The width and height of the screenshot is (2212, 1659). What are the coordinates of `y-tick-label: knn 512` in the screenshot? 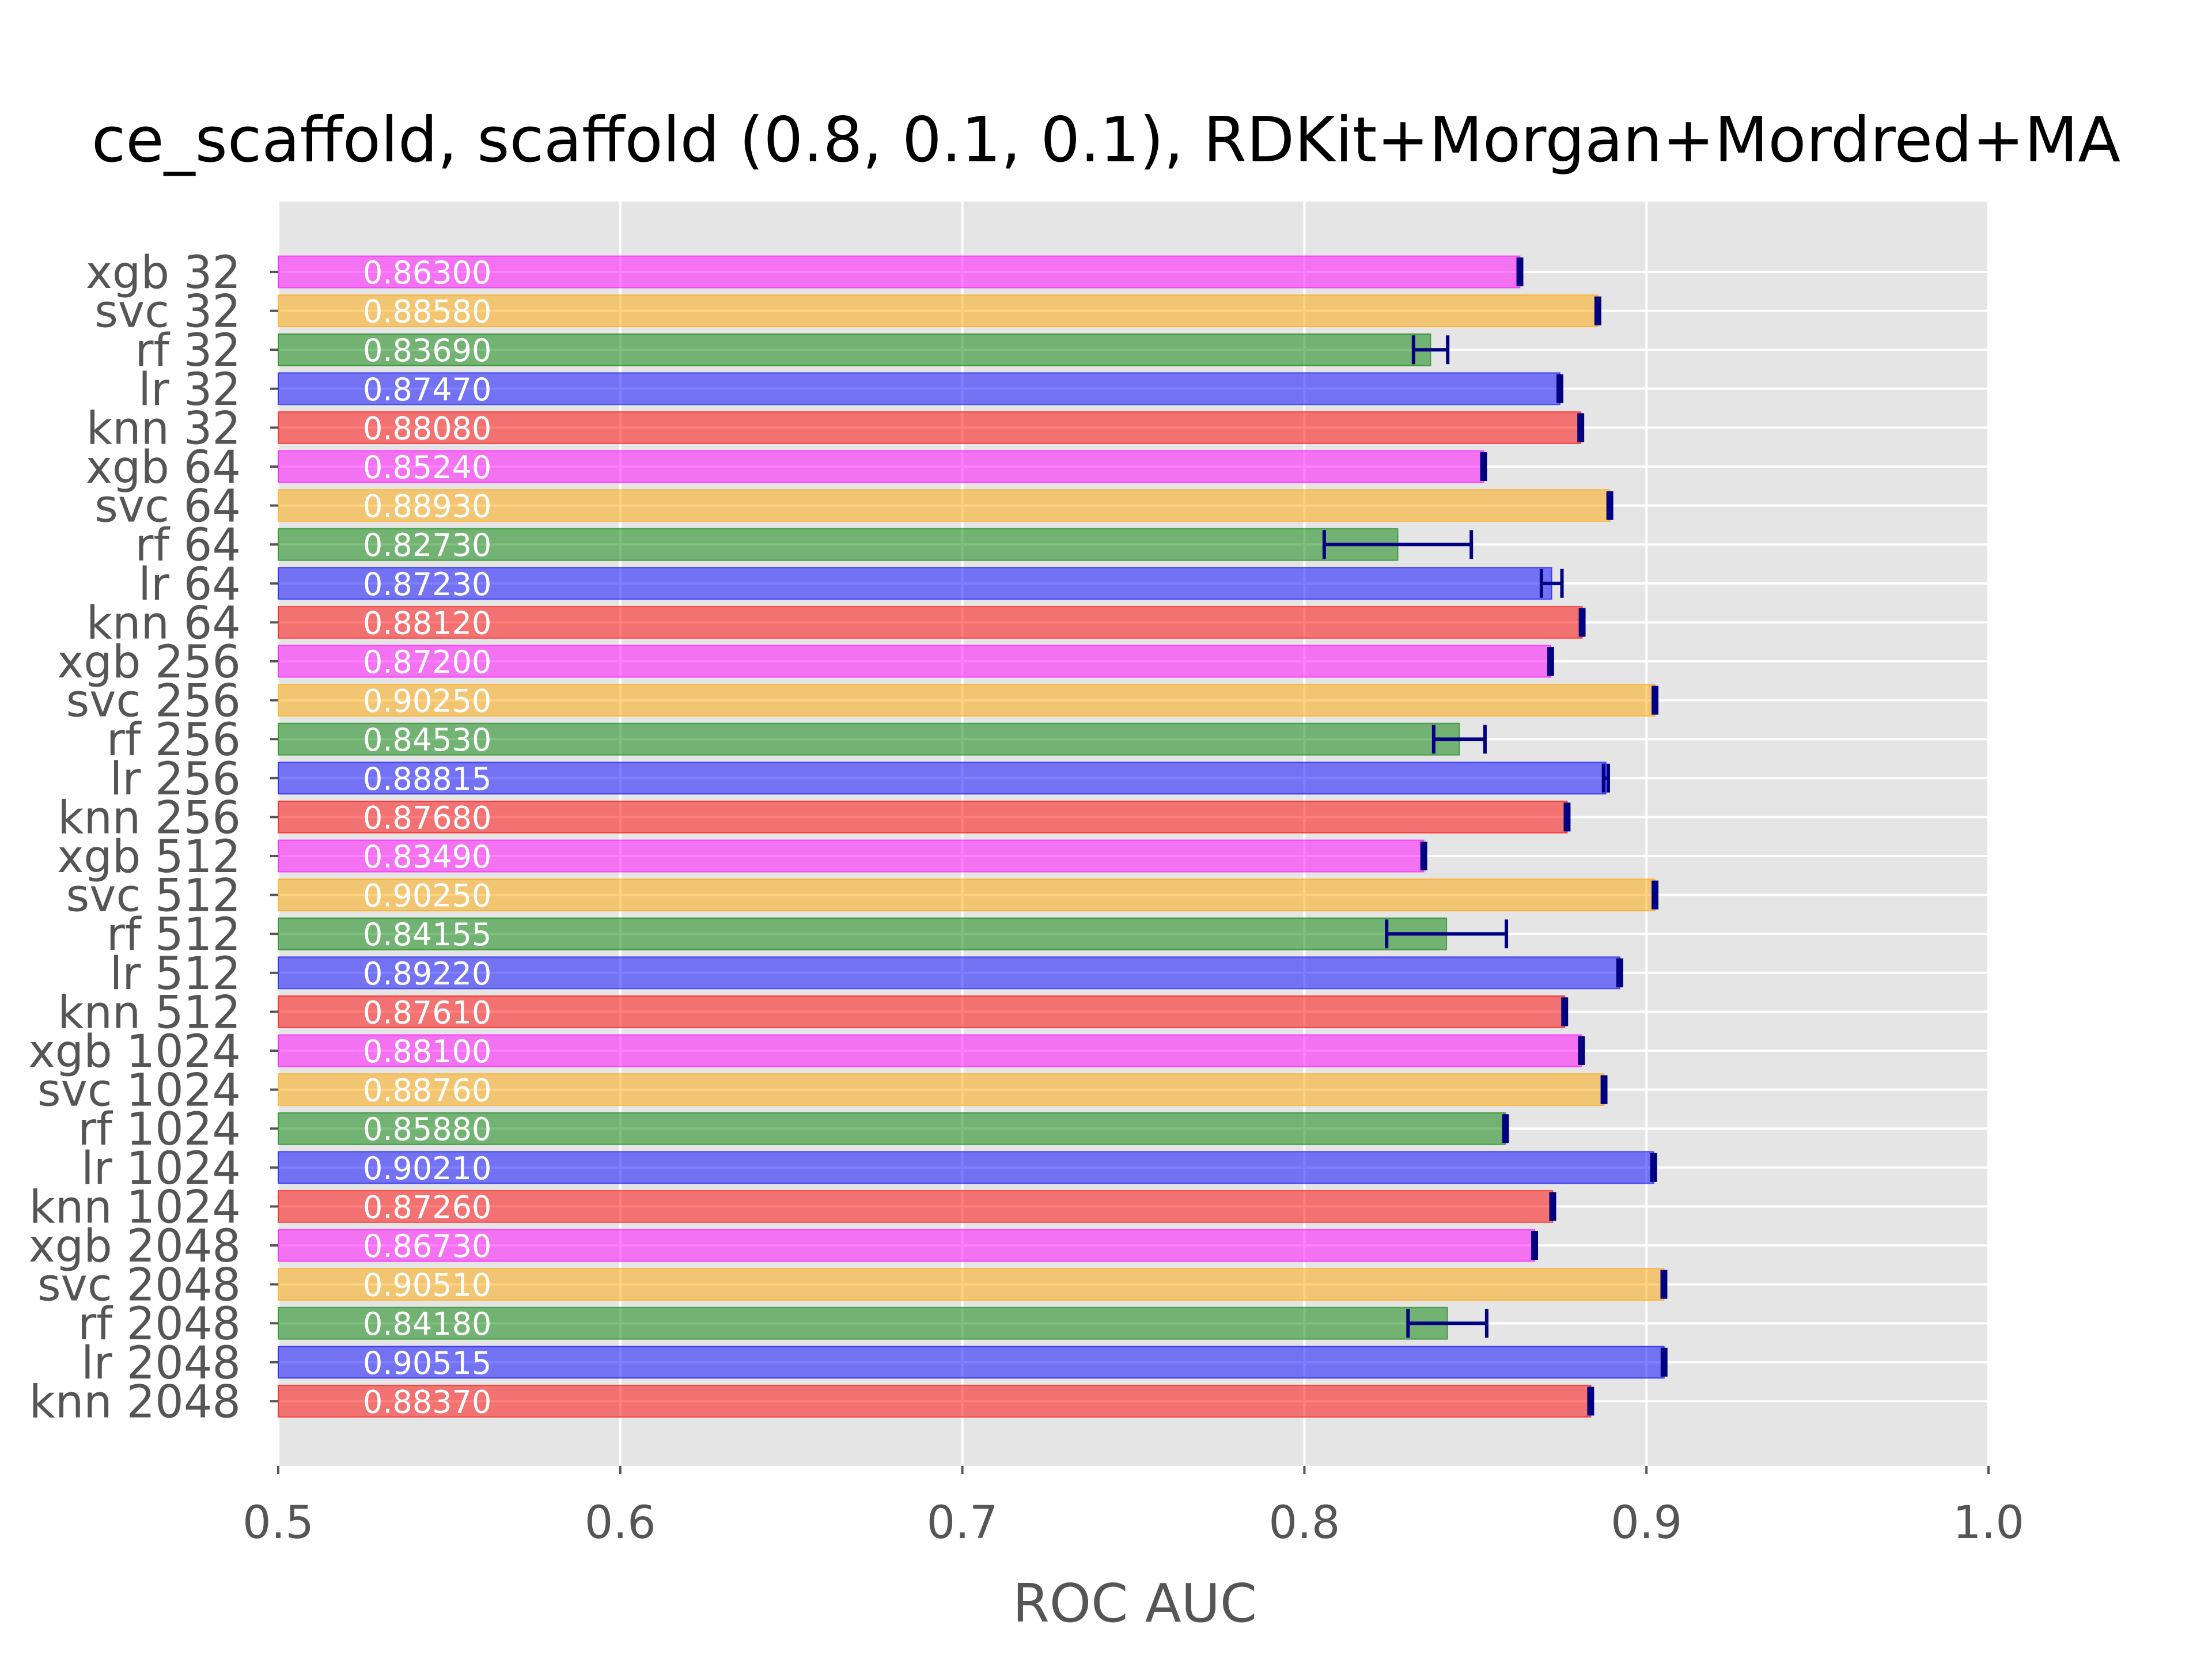 It's located at (149, 1013).